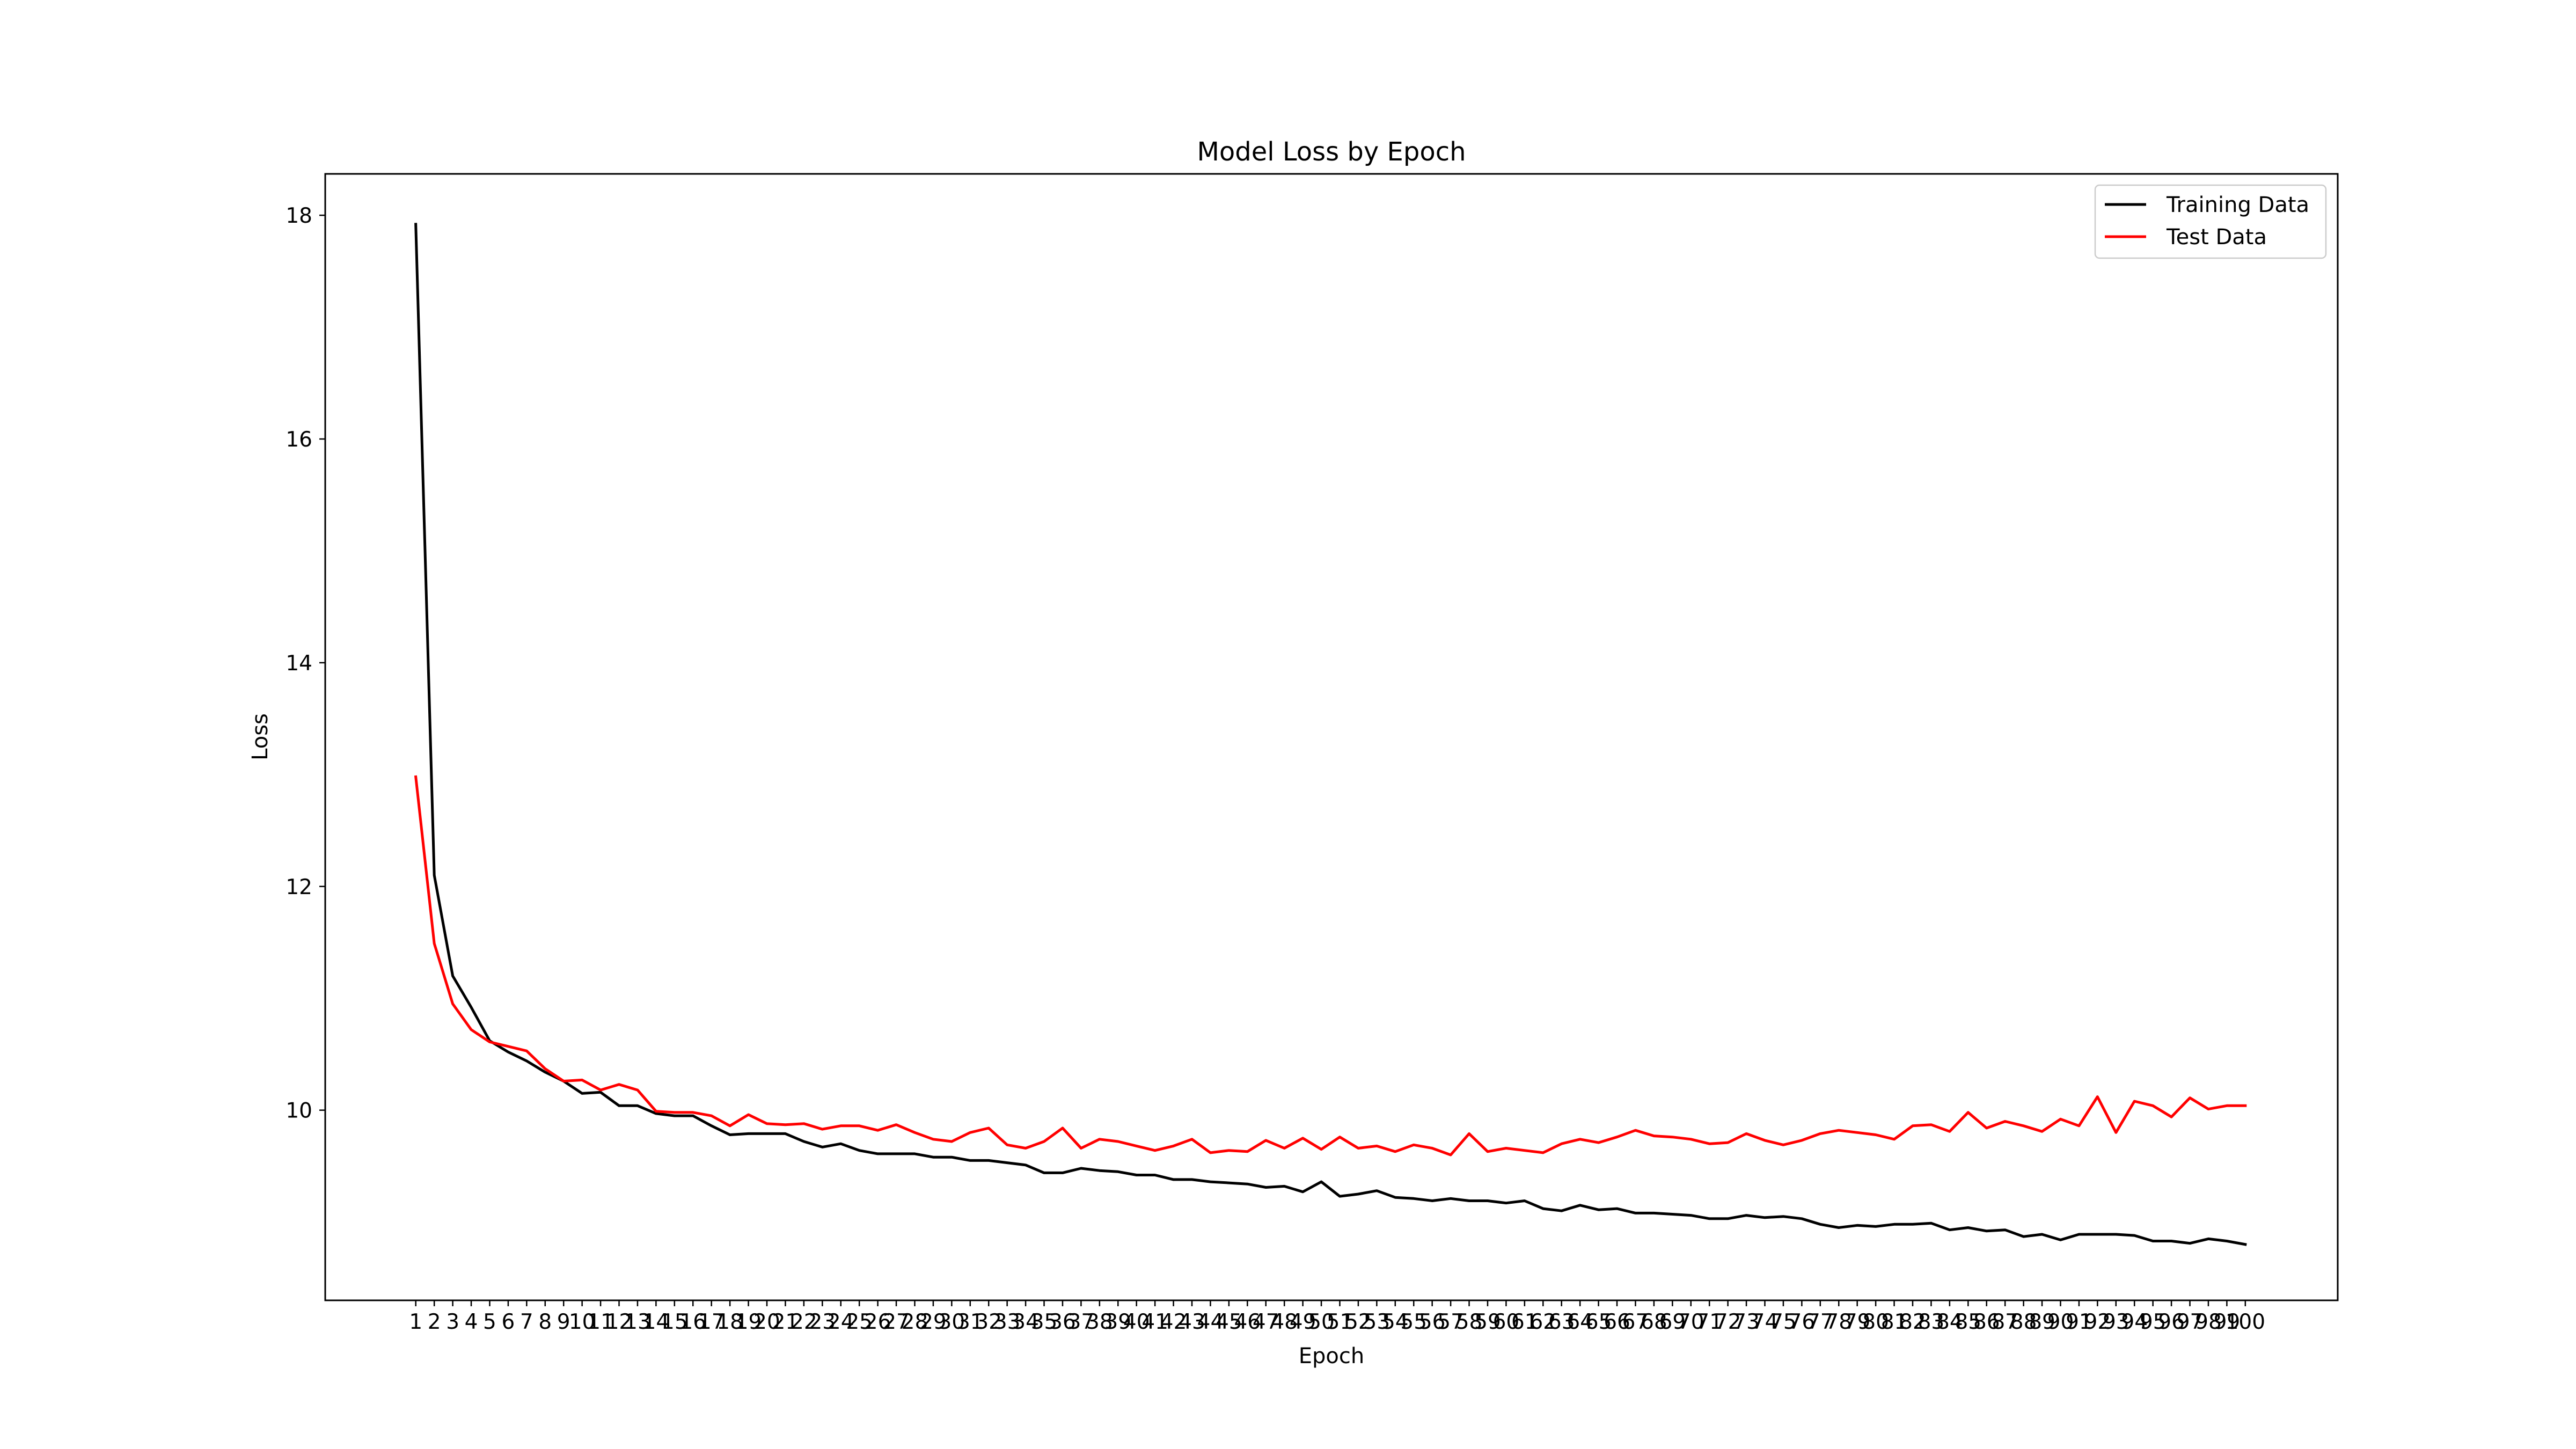 The height and width of the screenshot is (1449, 2576). Describe the element at coordinates (299, 216) in the screenshot. I see `y-tick-label: 18` at that location.